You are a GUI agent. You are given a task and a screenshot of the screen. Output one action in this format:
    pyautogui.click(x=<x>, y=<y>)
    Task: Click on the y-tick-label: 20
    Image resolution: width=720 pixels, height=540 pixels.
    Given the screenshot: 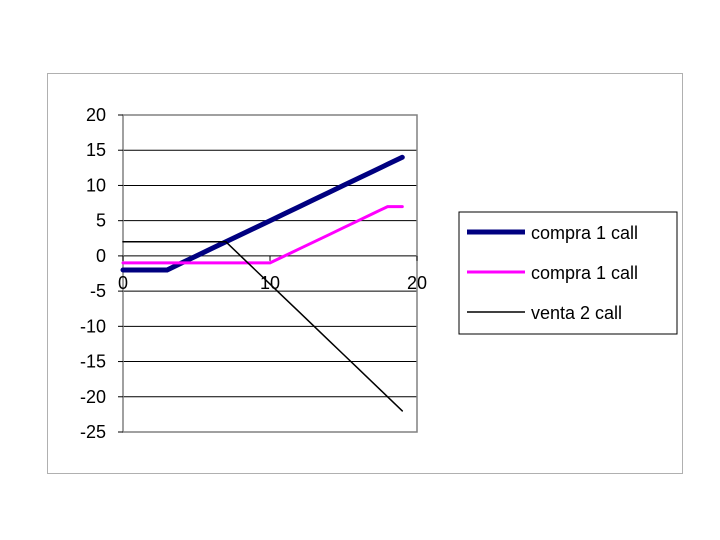 What is the action you would take?
    pyautogui.click(x=96, y=115)
    